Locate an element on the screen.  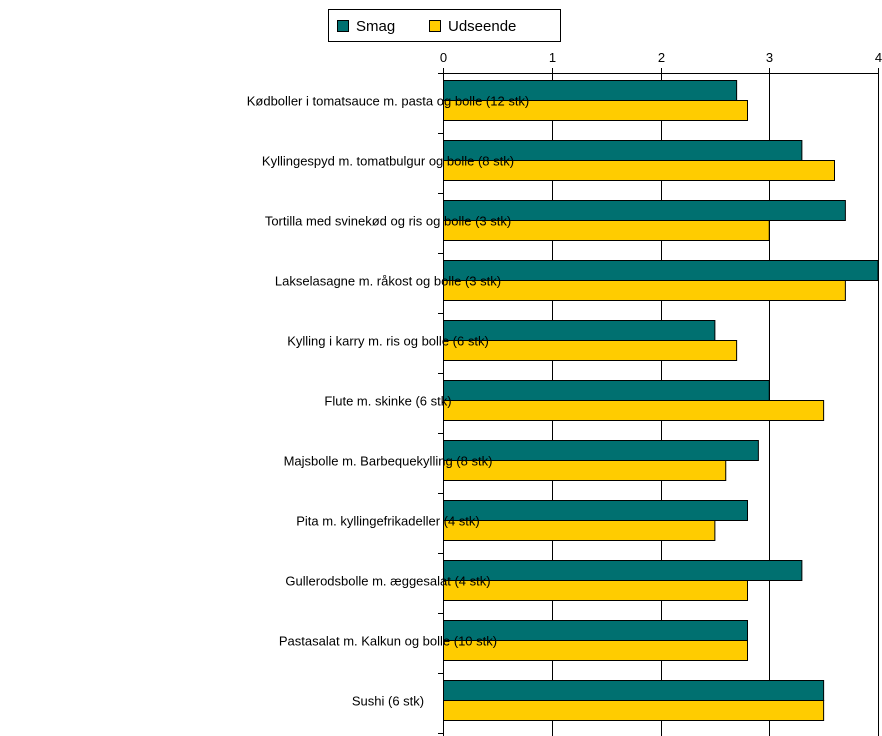
category-label: Gullerodsbolle m. æggesalat (4 stk) is located at coordinates (387, 581).